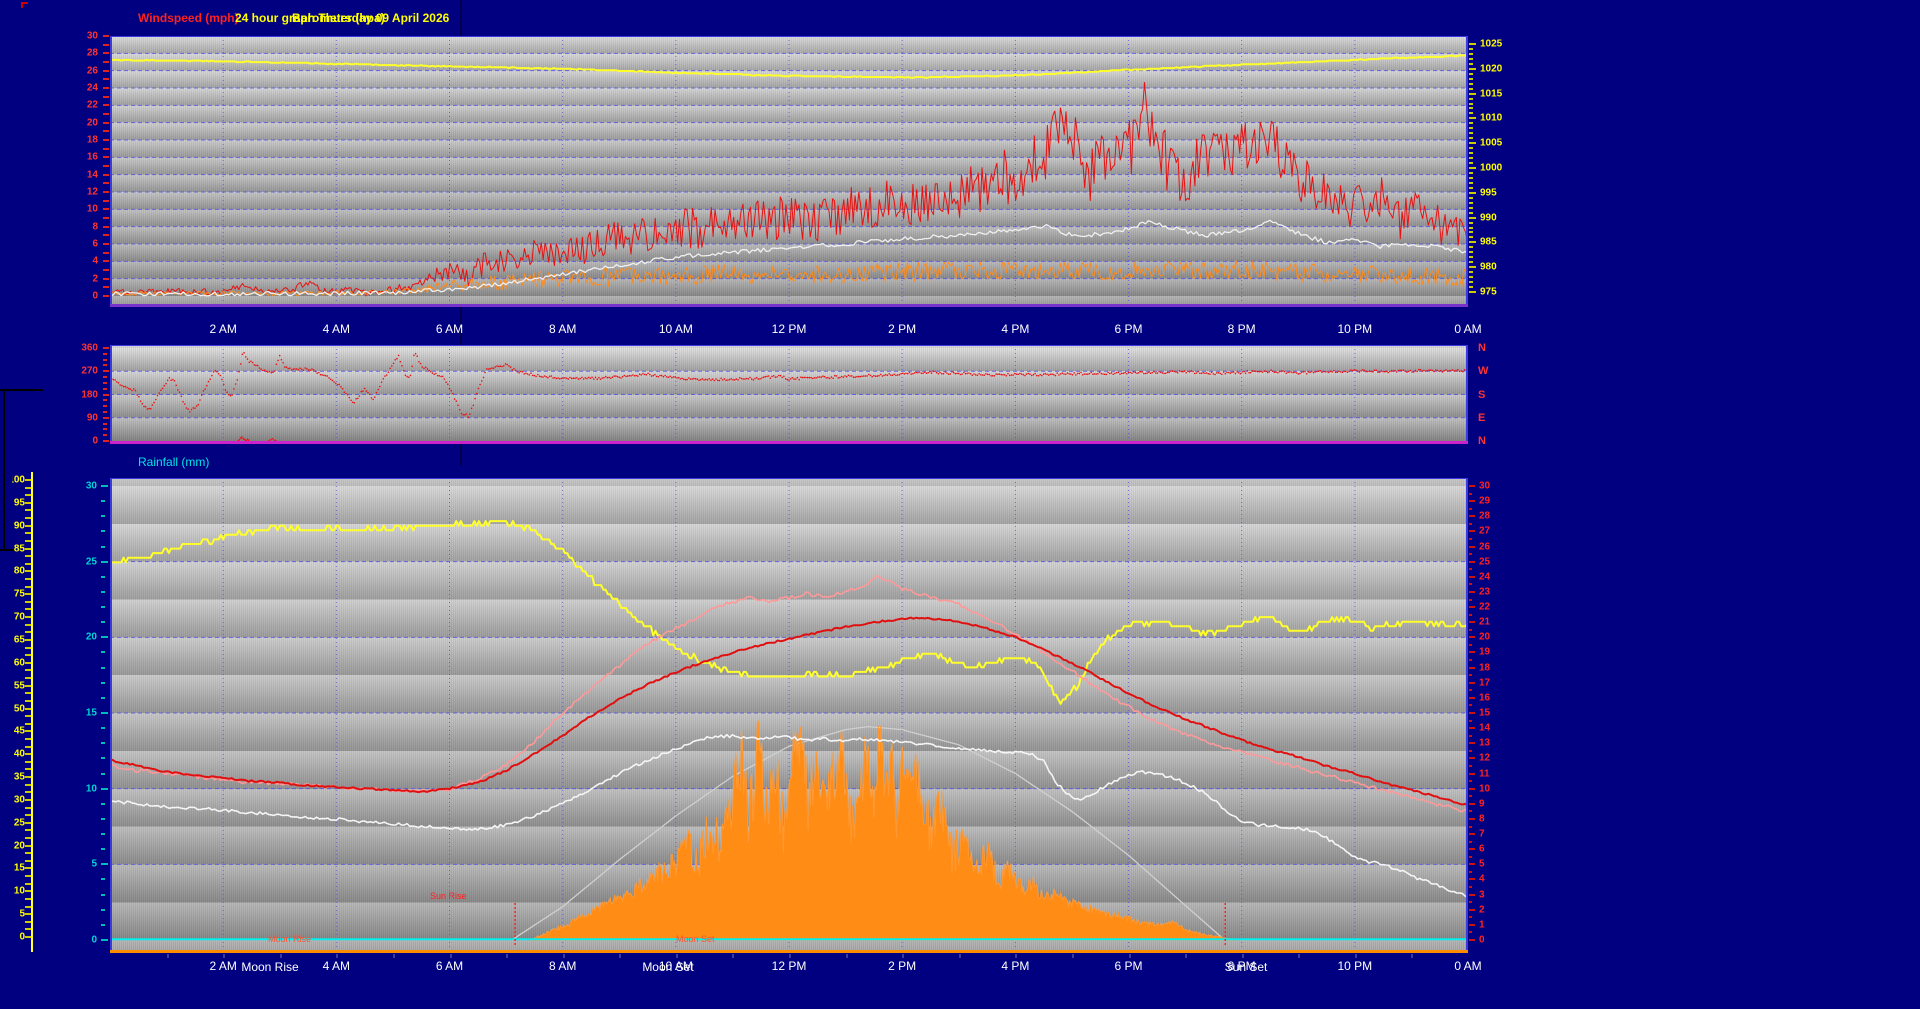  What do you see at coordinates (1015, 966) in the screenshot?
I see `time-label-bot: 4 PM` at bounding box center [1015, 966].